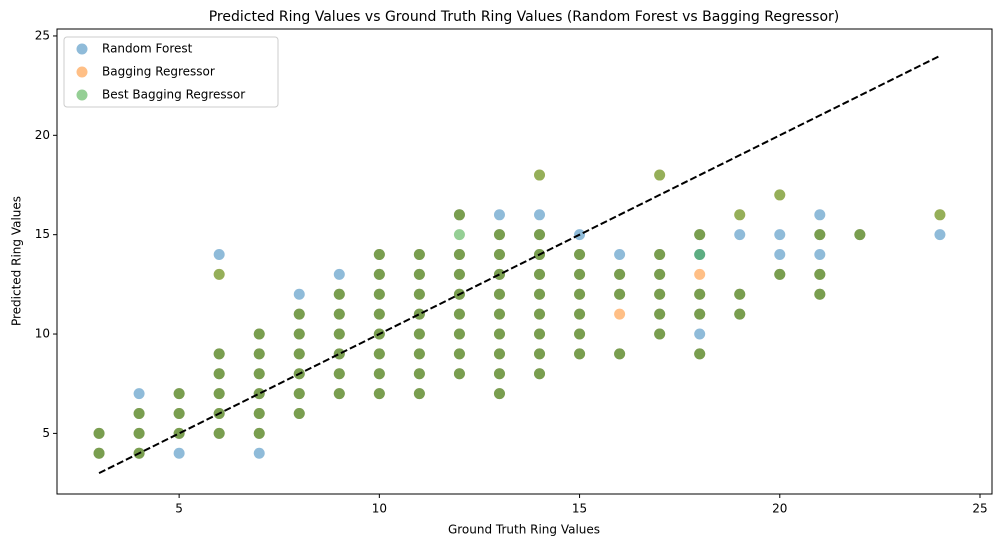 This screenshot has height=547, width=1003. Describe the element at coordinates (17, 261) in the screenshot. I see `y-axis-label: Predicted Ring Values` at that location.